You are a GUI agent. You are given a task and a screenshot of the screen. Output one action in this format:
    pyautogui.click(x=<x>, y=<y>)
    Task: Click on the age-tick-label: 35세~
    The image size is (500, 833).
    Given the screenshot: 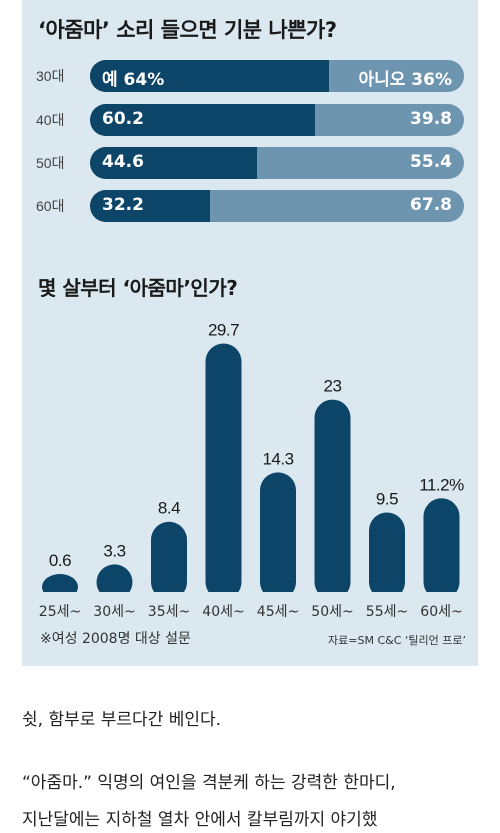 What is the action you would take?
    pyautogui.click(x=169, y=612)
    